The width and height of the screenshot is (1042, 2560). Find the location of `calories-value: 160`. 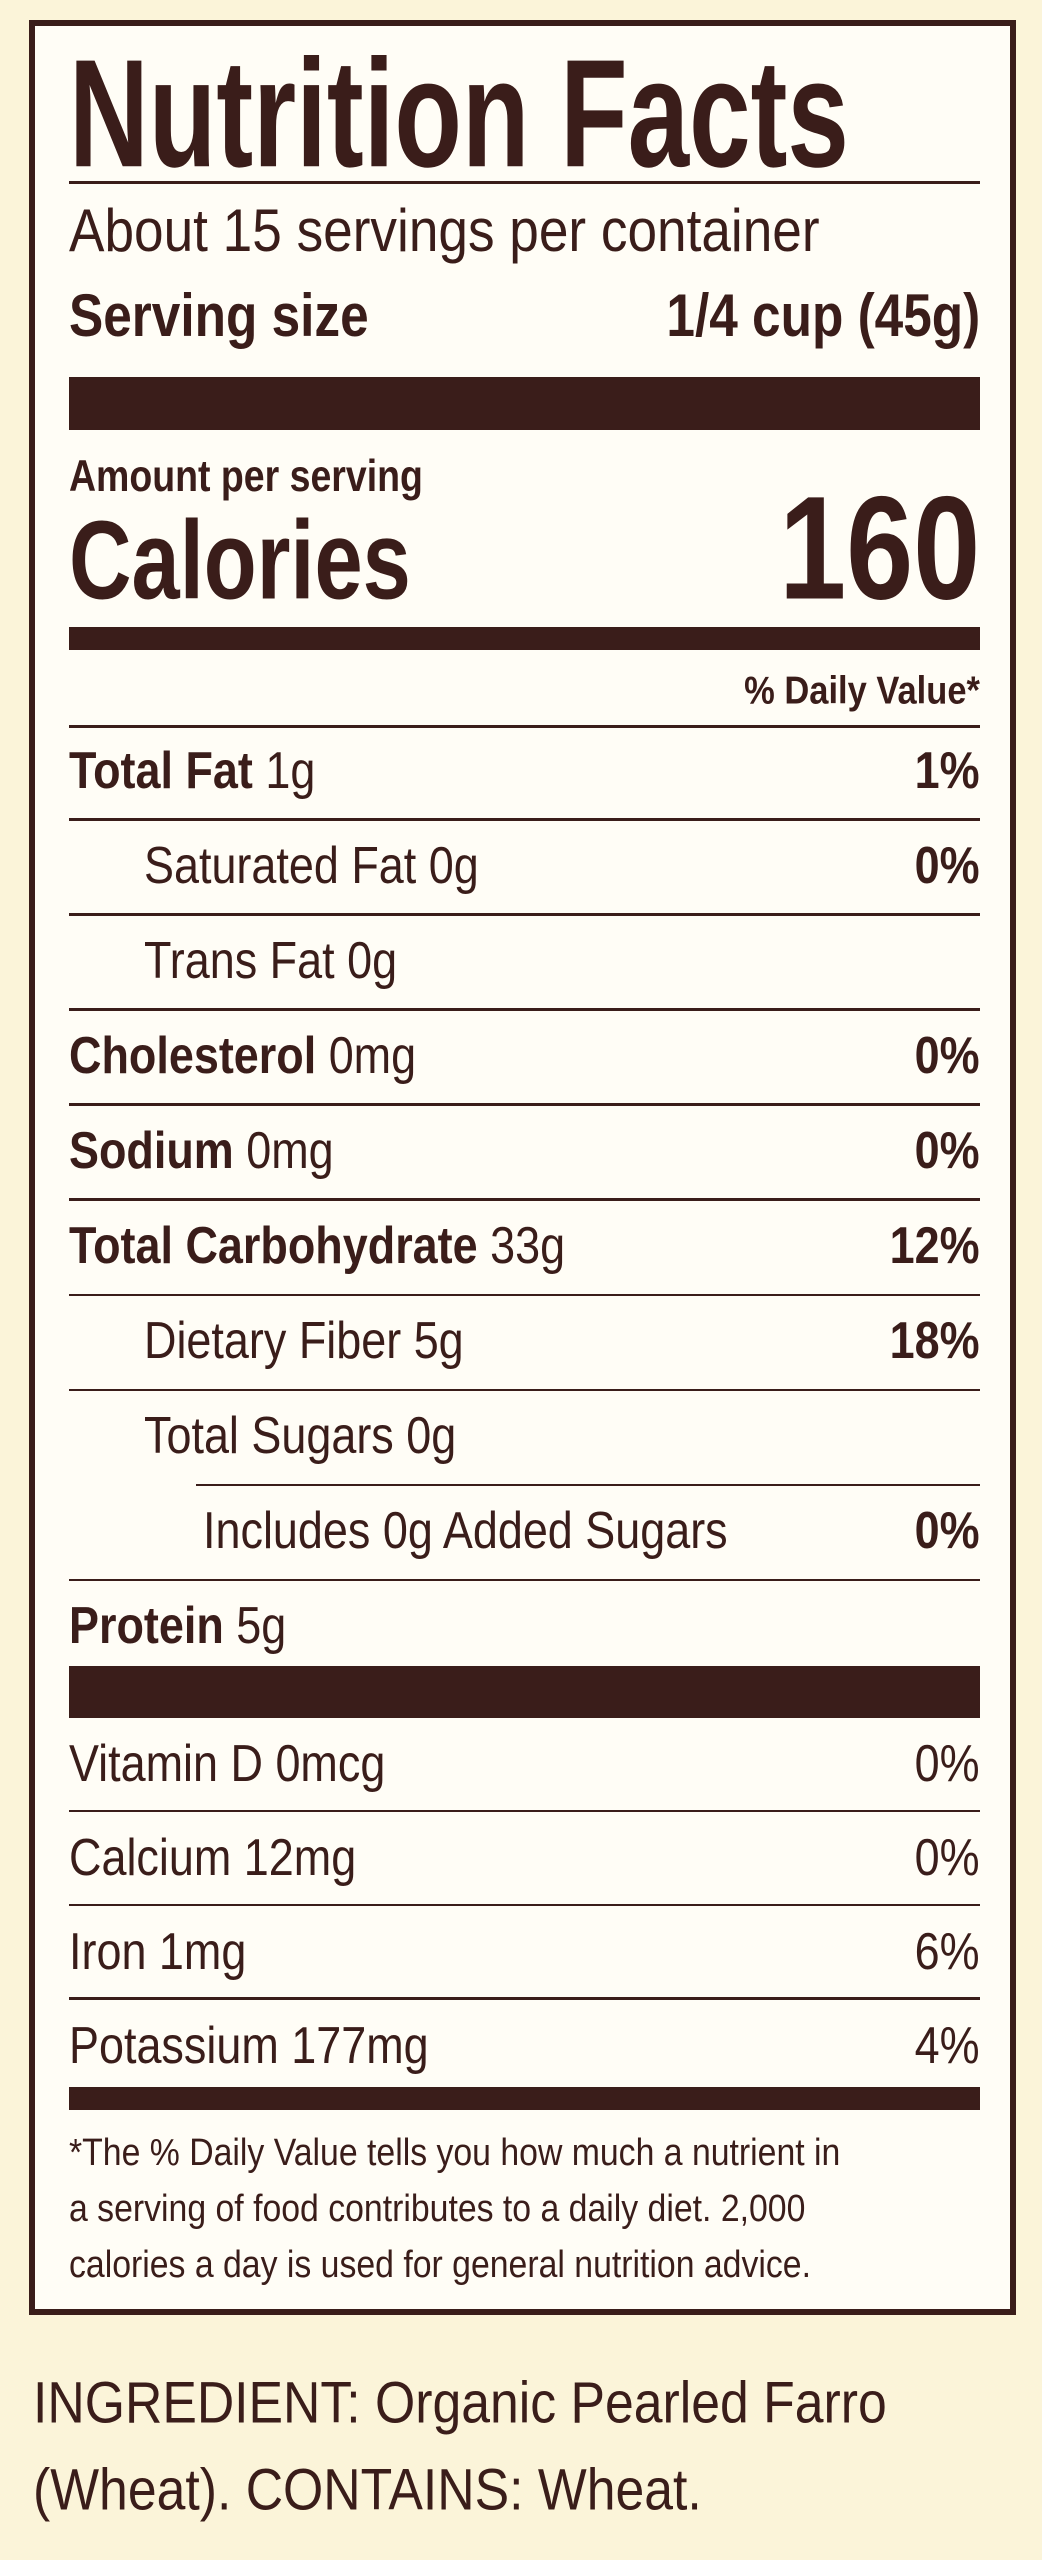

calories-value: 160 is located at coordinates (879, 548).